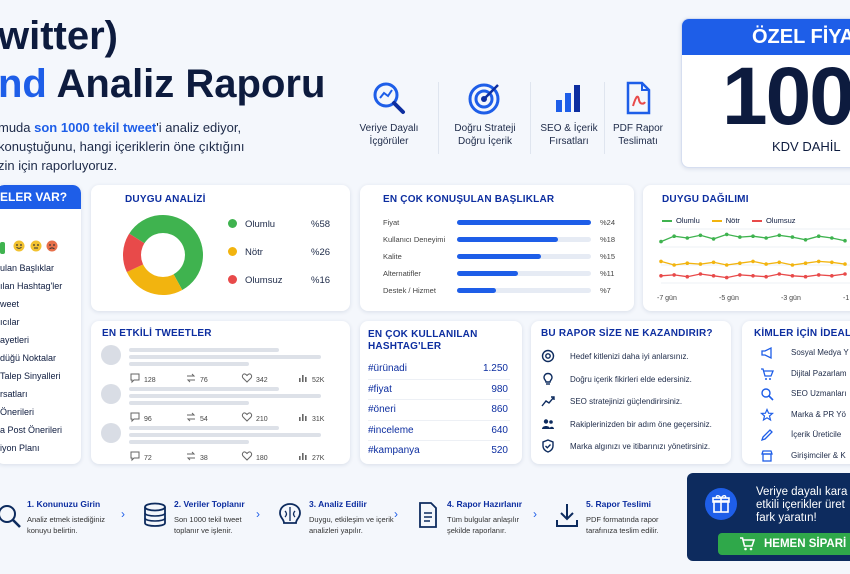 Image resolution: width=850 pixels, height=574 pixels. Describe the element at coordinates (705, 199) in the screenshot. I see `chart-title: DUYGU DAĞILIMI` at that location.